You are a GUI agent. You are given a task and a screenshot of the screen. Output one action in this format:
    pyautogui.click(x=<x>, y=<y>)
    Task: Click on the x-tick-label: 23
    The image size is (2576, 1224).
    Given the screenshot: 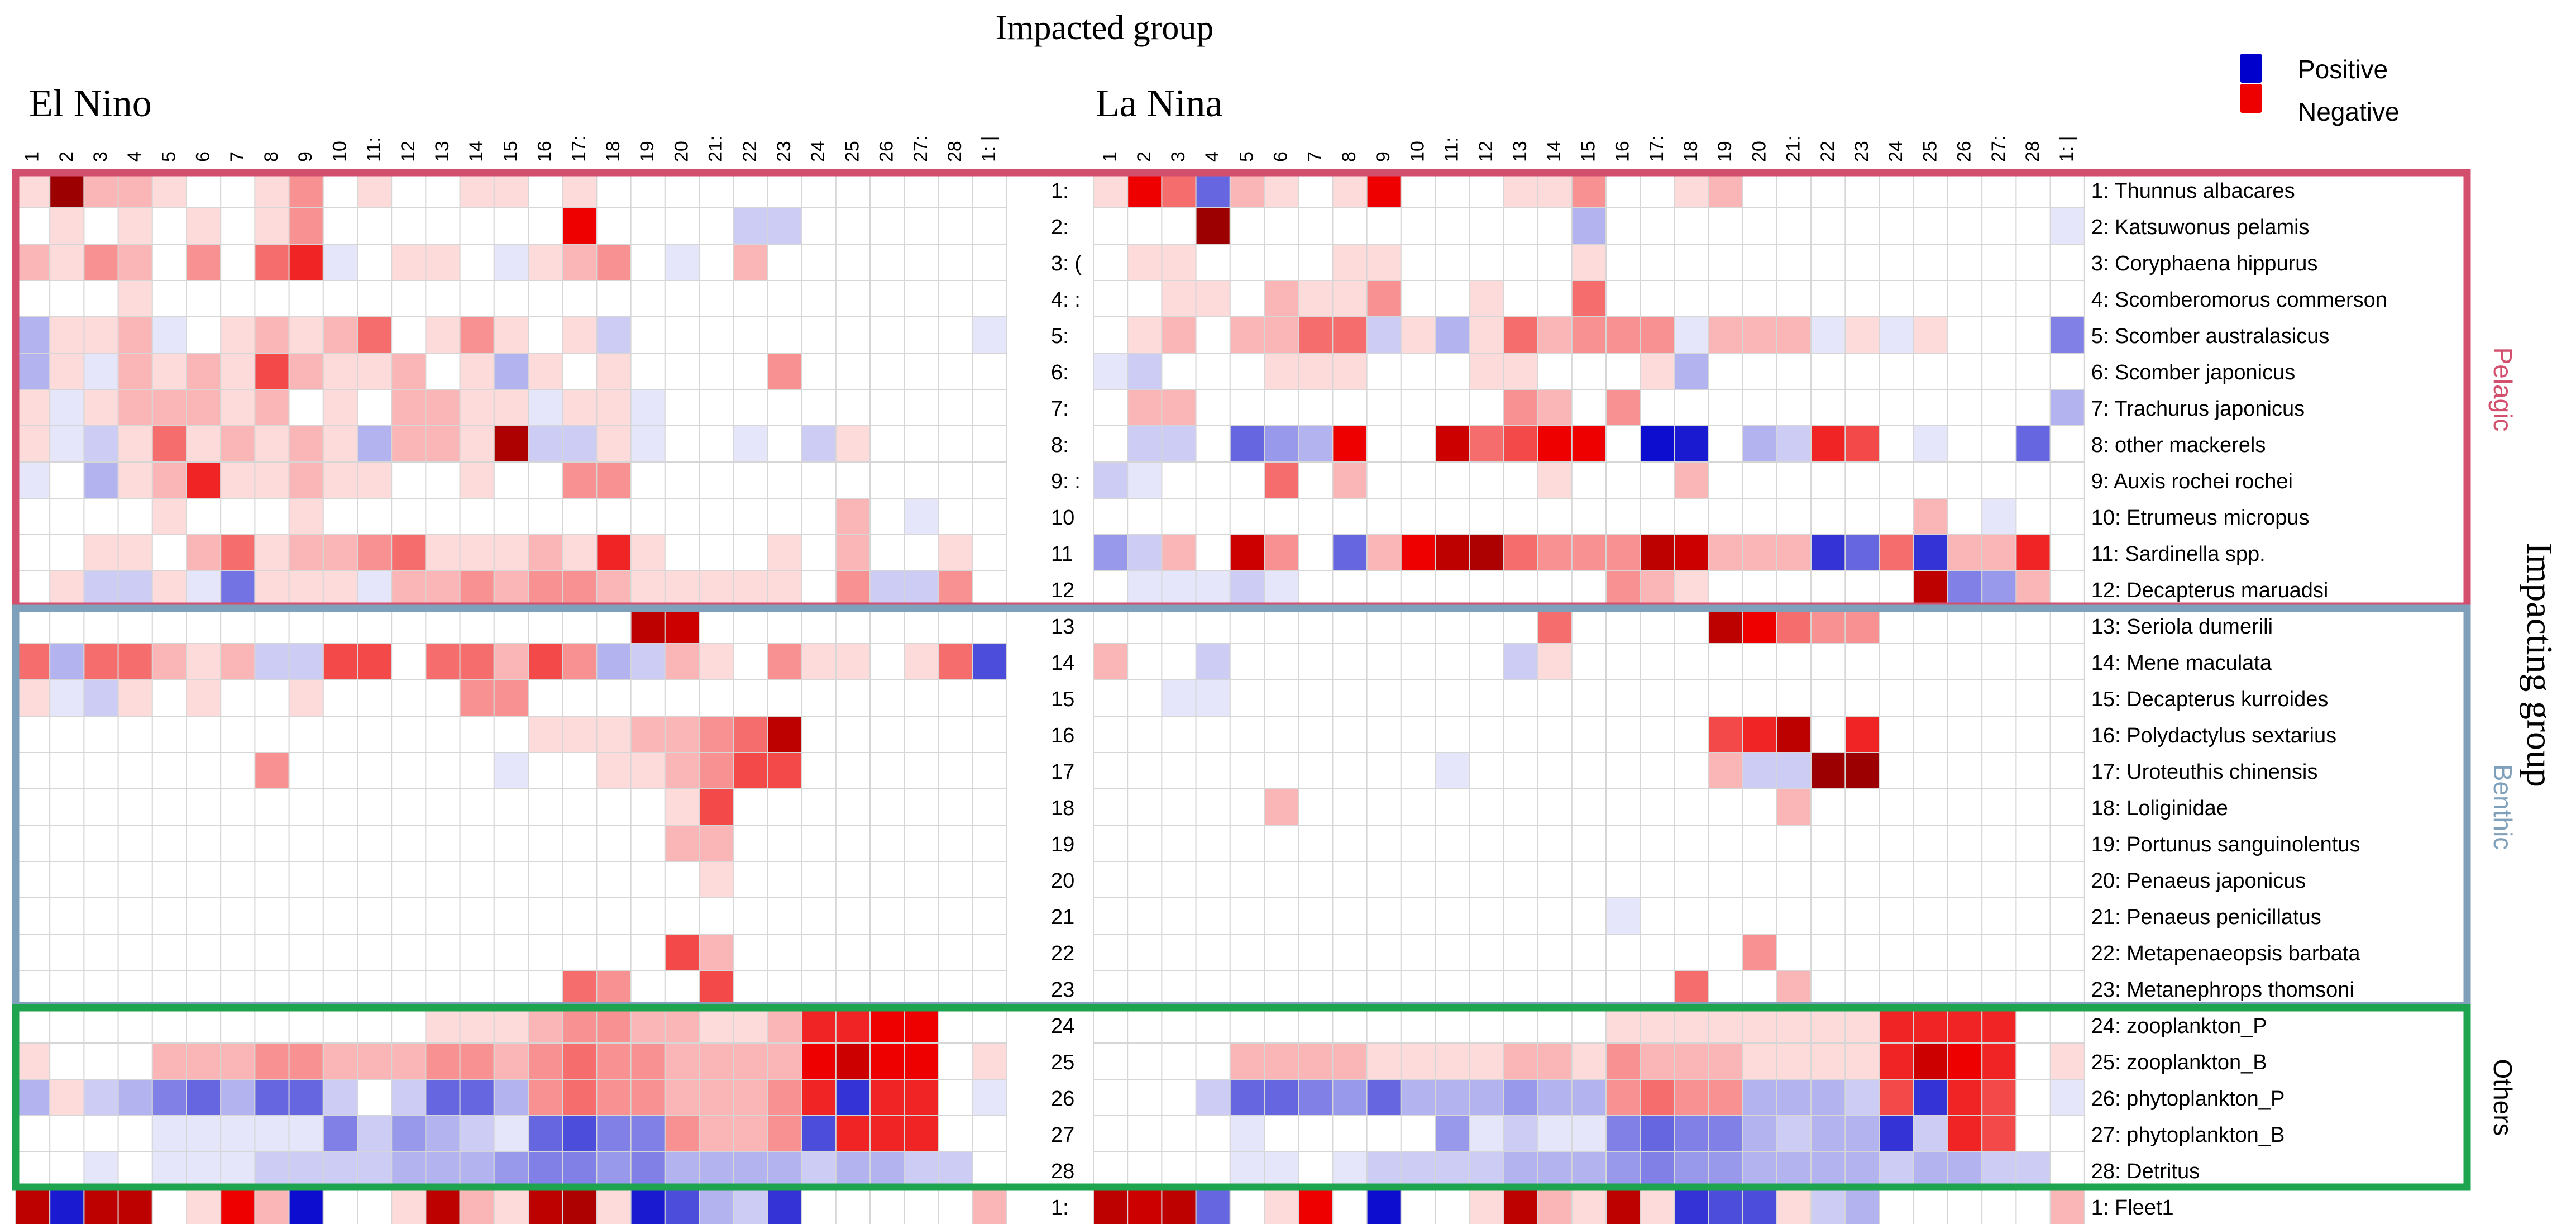 What is the action you would take?
    pyautogui.click(x=784, y=151)
    